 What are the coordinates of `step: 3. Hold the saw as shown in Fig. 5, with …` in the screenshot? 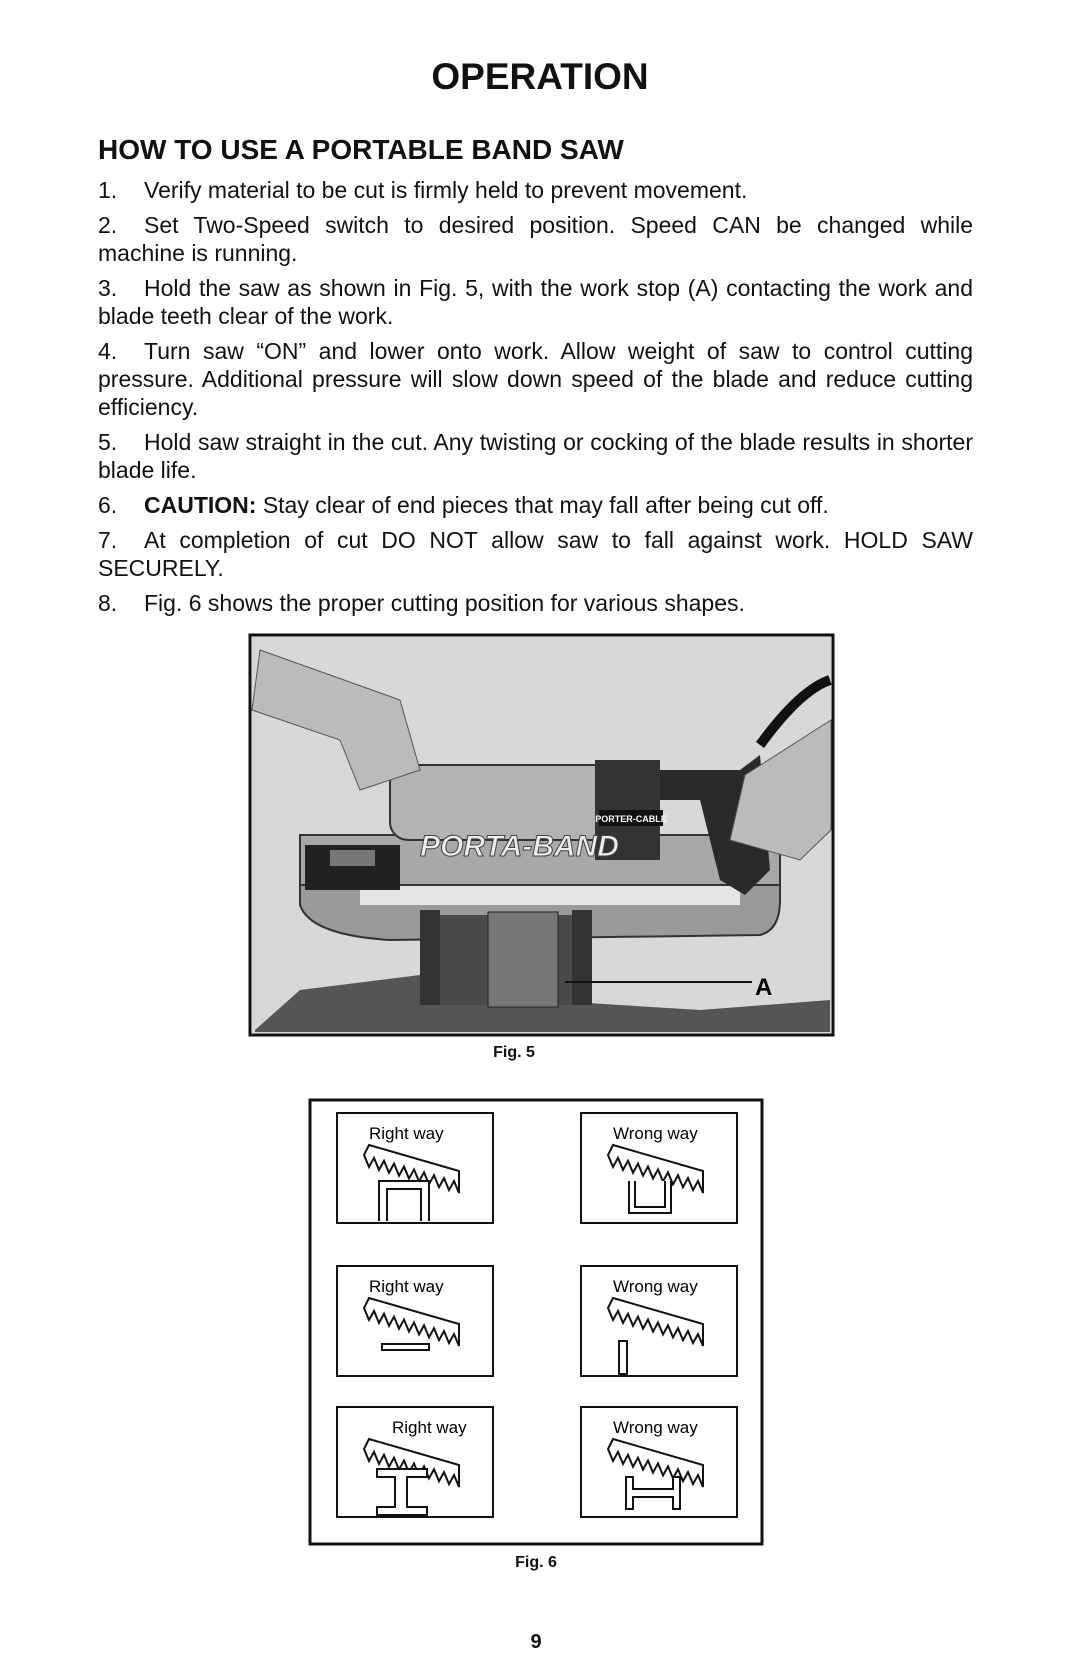 It's located at (535, 302).